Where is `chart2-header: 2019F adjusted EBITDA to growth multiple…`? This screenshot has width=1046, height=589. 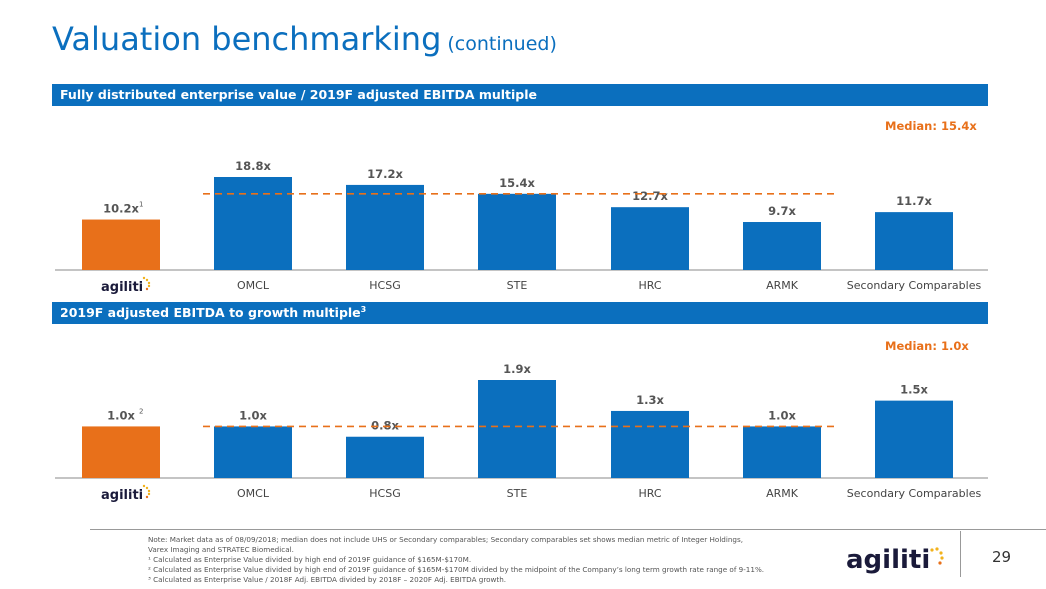 chart2-header: 2019F adjusted EBITDA to growth multiple… is located at coordinates (520, 313).